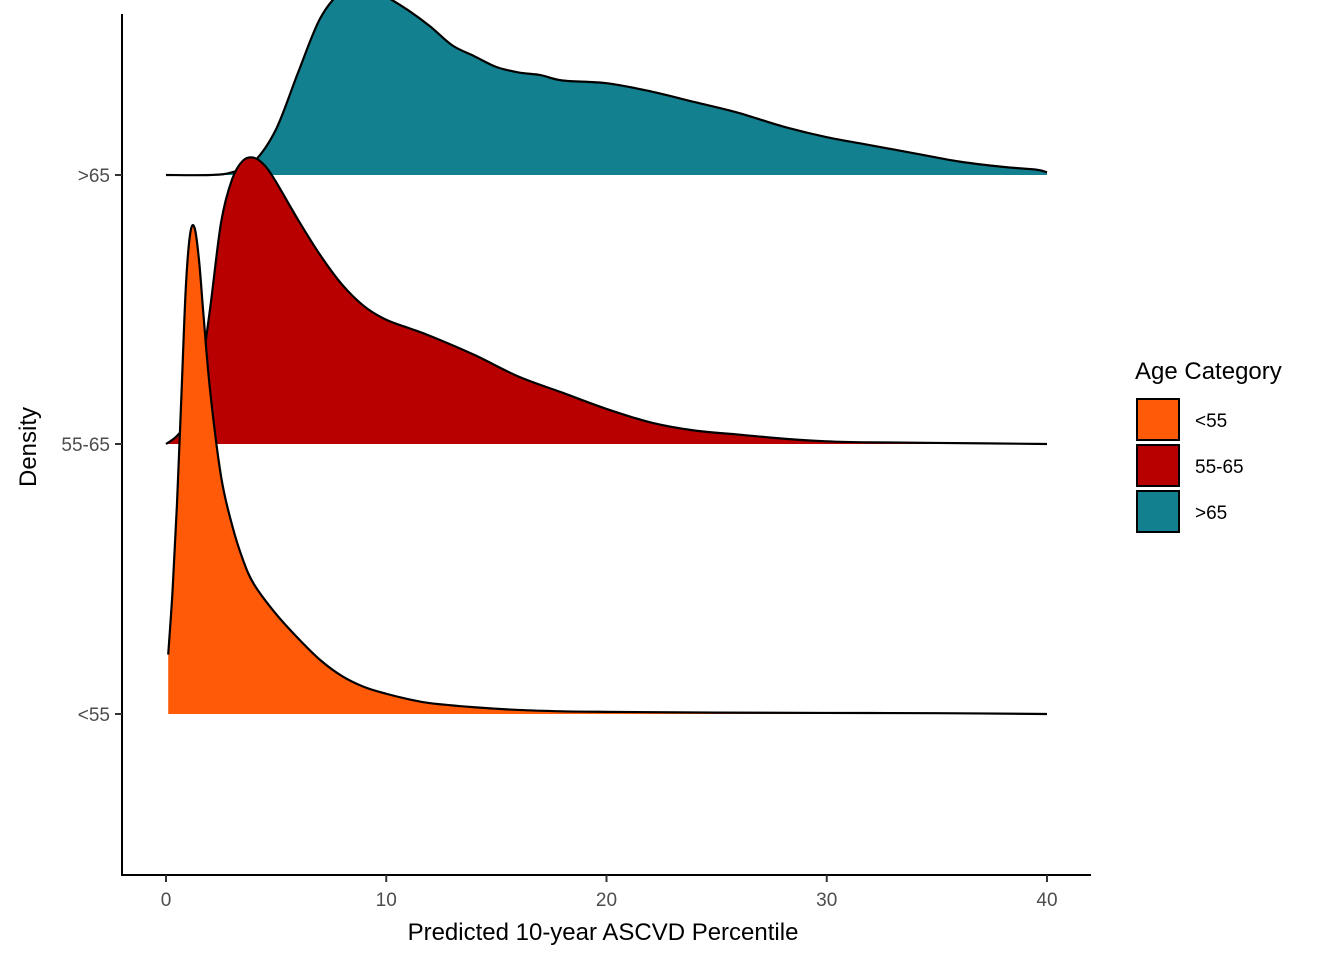 The image size is (1344, 960). Describe the element at coordinates (166, 900) in the screenshot. I see `x-tick-label: 0` at that location.